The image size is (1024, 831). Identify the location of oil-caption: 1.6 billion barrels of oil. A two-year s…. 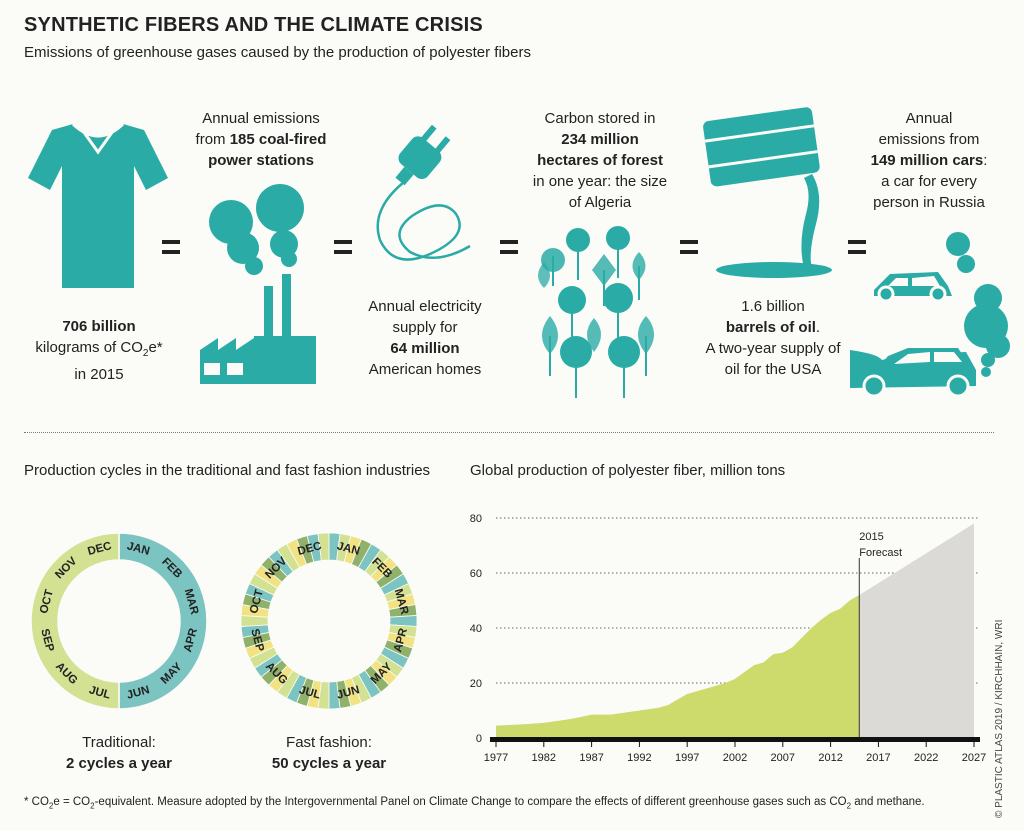
(773, 338).